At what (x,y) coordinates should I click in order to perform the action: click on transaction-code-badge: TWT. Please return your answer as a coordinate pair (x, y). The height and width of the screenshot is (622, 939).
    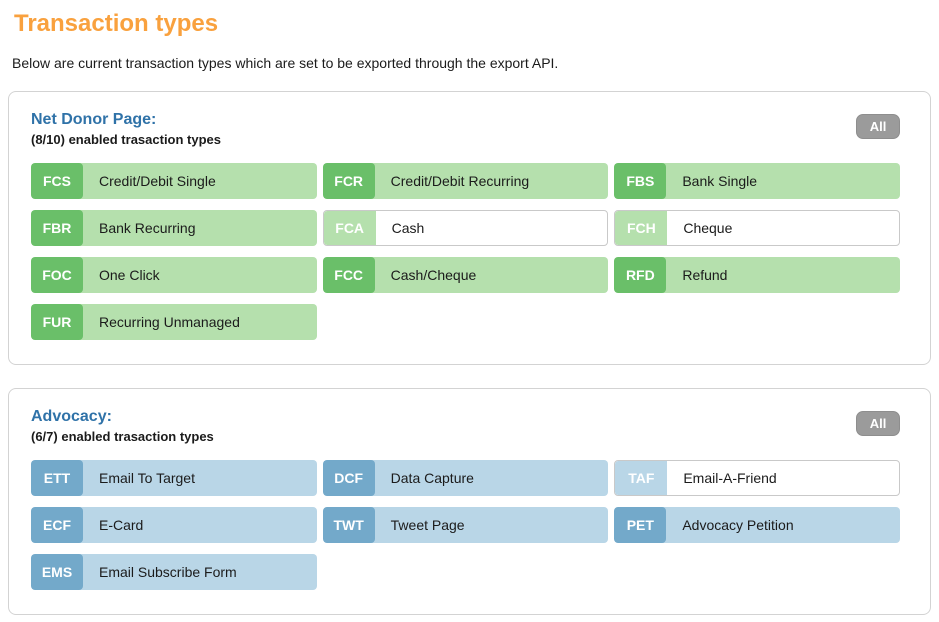
    Looking at the image, I should click on (348, 525).